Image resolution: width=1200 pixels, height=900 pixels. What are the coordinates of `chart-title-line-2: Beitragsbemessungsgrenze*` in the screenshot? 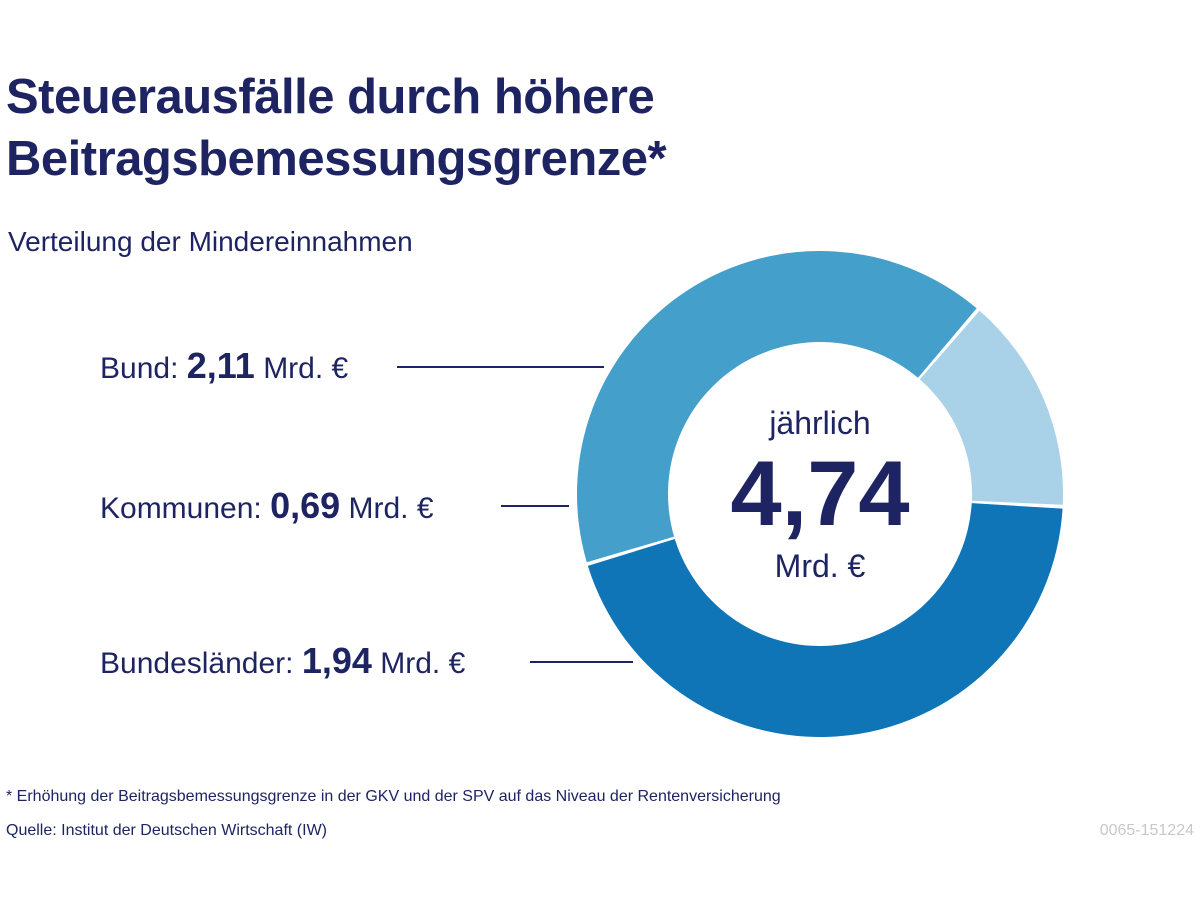 It's located at (336, 159).